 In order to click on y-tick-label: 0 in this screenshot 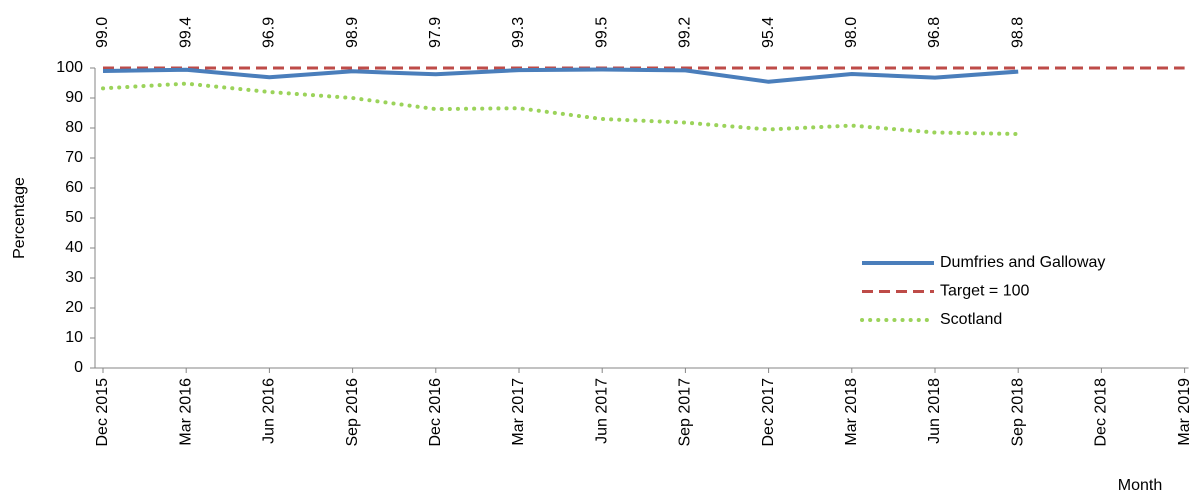, I will do `click(78, 367)`.